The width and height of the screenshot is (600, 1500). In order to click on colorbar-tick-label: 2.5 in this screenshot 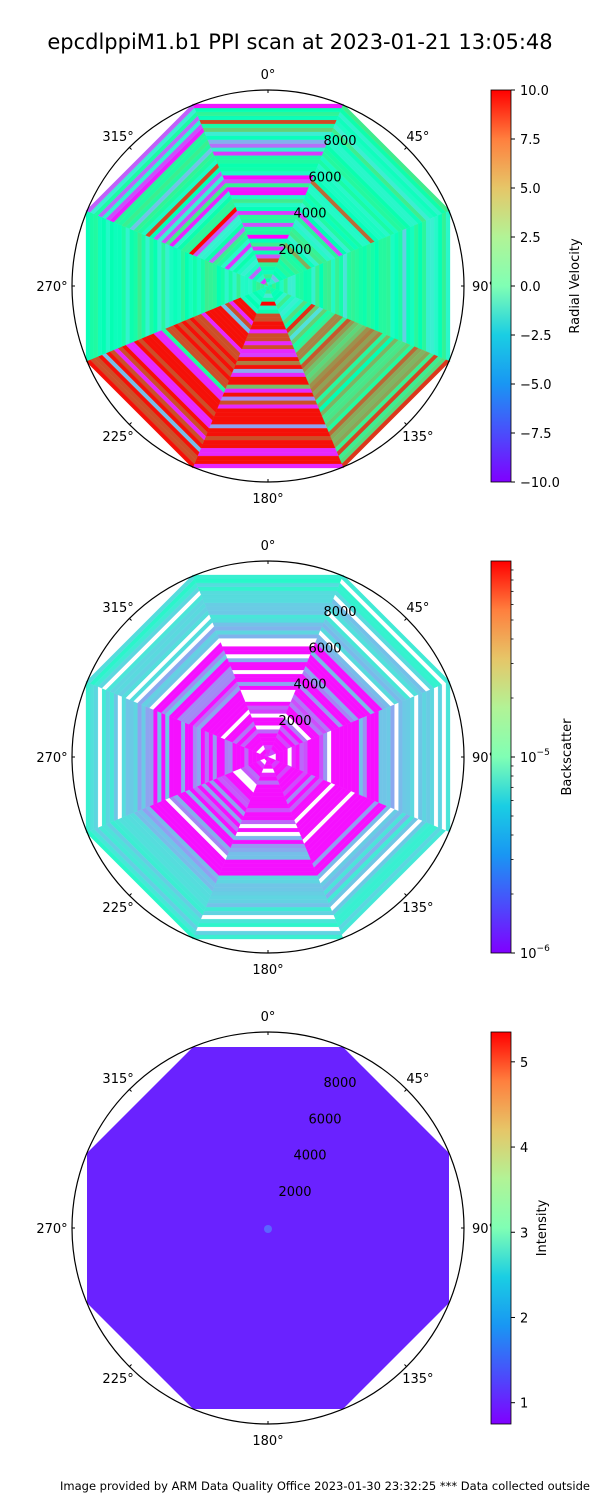, I will do `click(530, 238)`.